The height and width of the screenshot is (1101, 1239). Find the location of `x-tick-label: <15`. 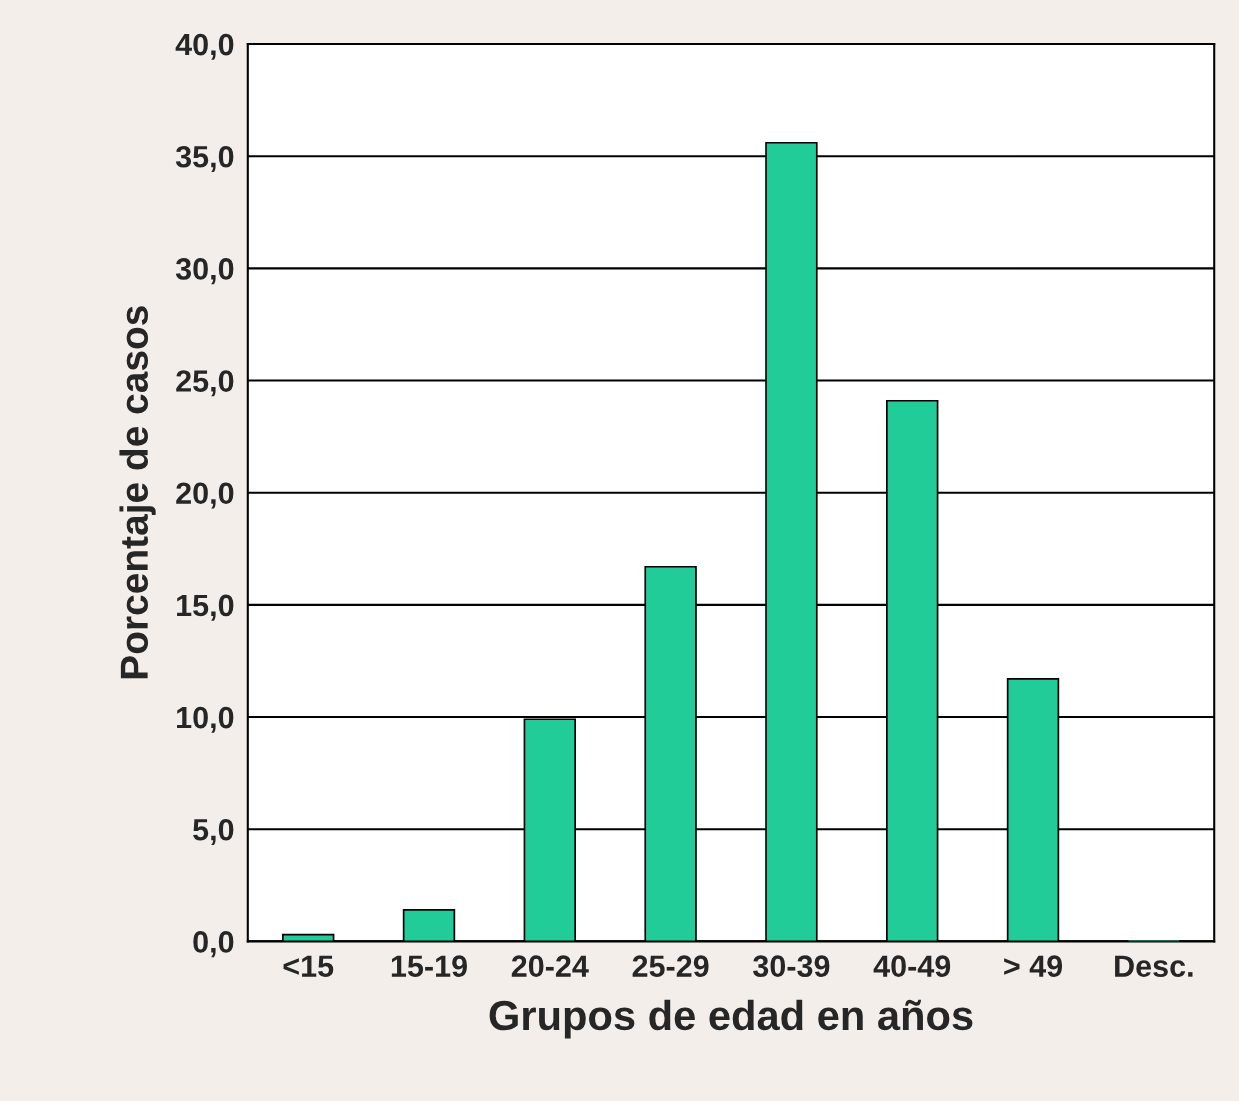

x-tick-label: <15 is located at coordinates (308, 966).